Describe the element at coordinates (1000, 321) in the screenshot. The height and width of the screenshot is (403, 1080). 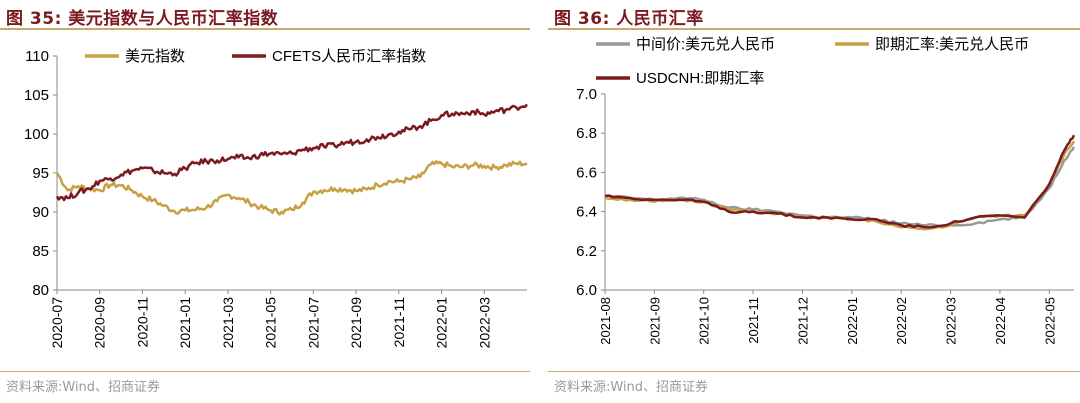
I see `x-tick-label: 2022-04` at that location.